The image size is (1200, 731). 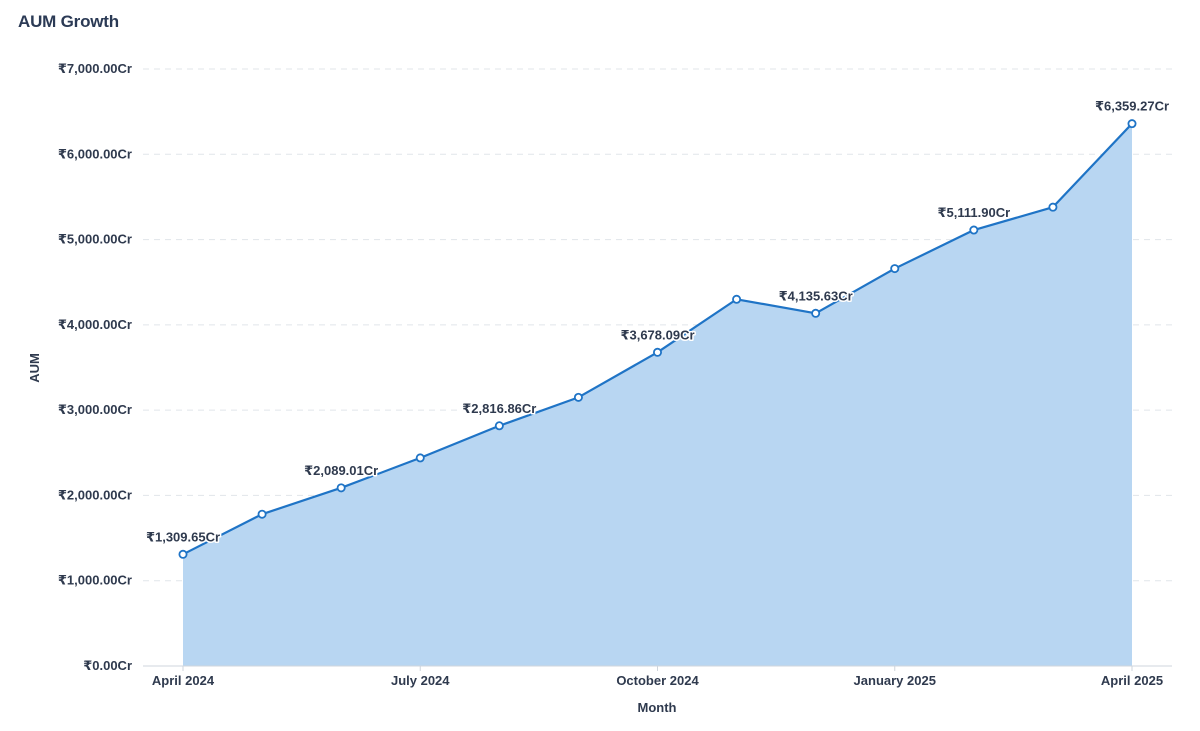 What do you see at coordinates (95, 153) in the screenshot?
I see `y-tick-label: ₹6,000.00Cr` at bounding box center [95, 153].